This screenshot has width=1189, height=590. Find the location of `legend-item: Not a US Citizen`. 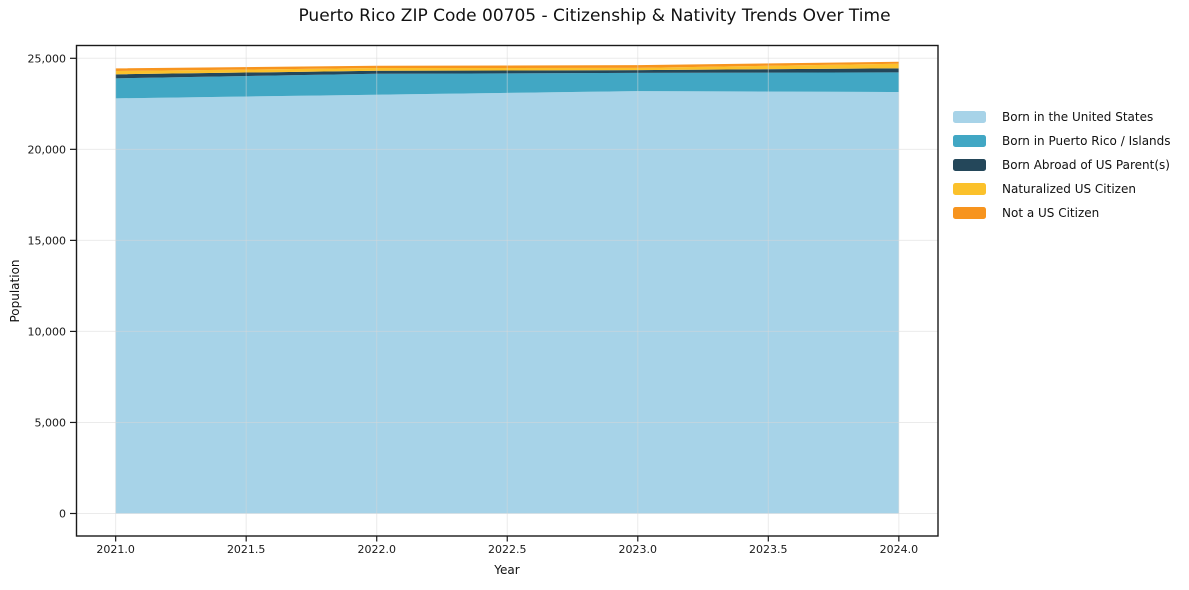

legend-item: Not a US Citizen is located at coordinates (1062, 213).